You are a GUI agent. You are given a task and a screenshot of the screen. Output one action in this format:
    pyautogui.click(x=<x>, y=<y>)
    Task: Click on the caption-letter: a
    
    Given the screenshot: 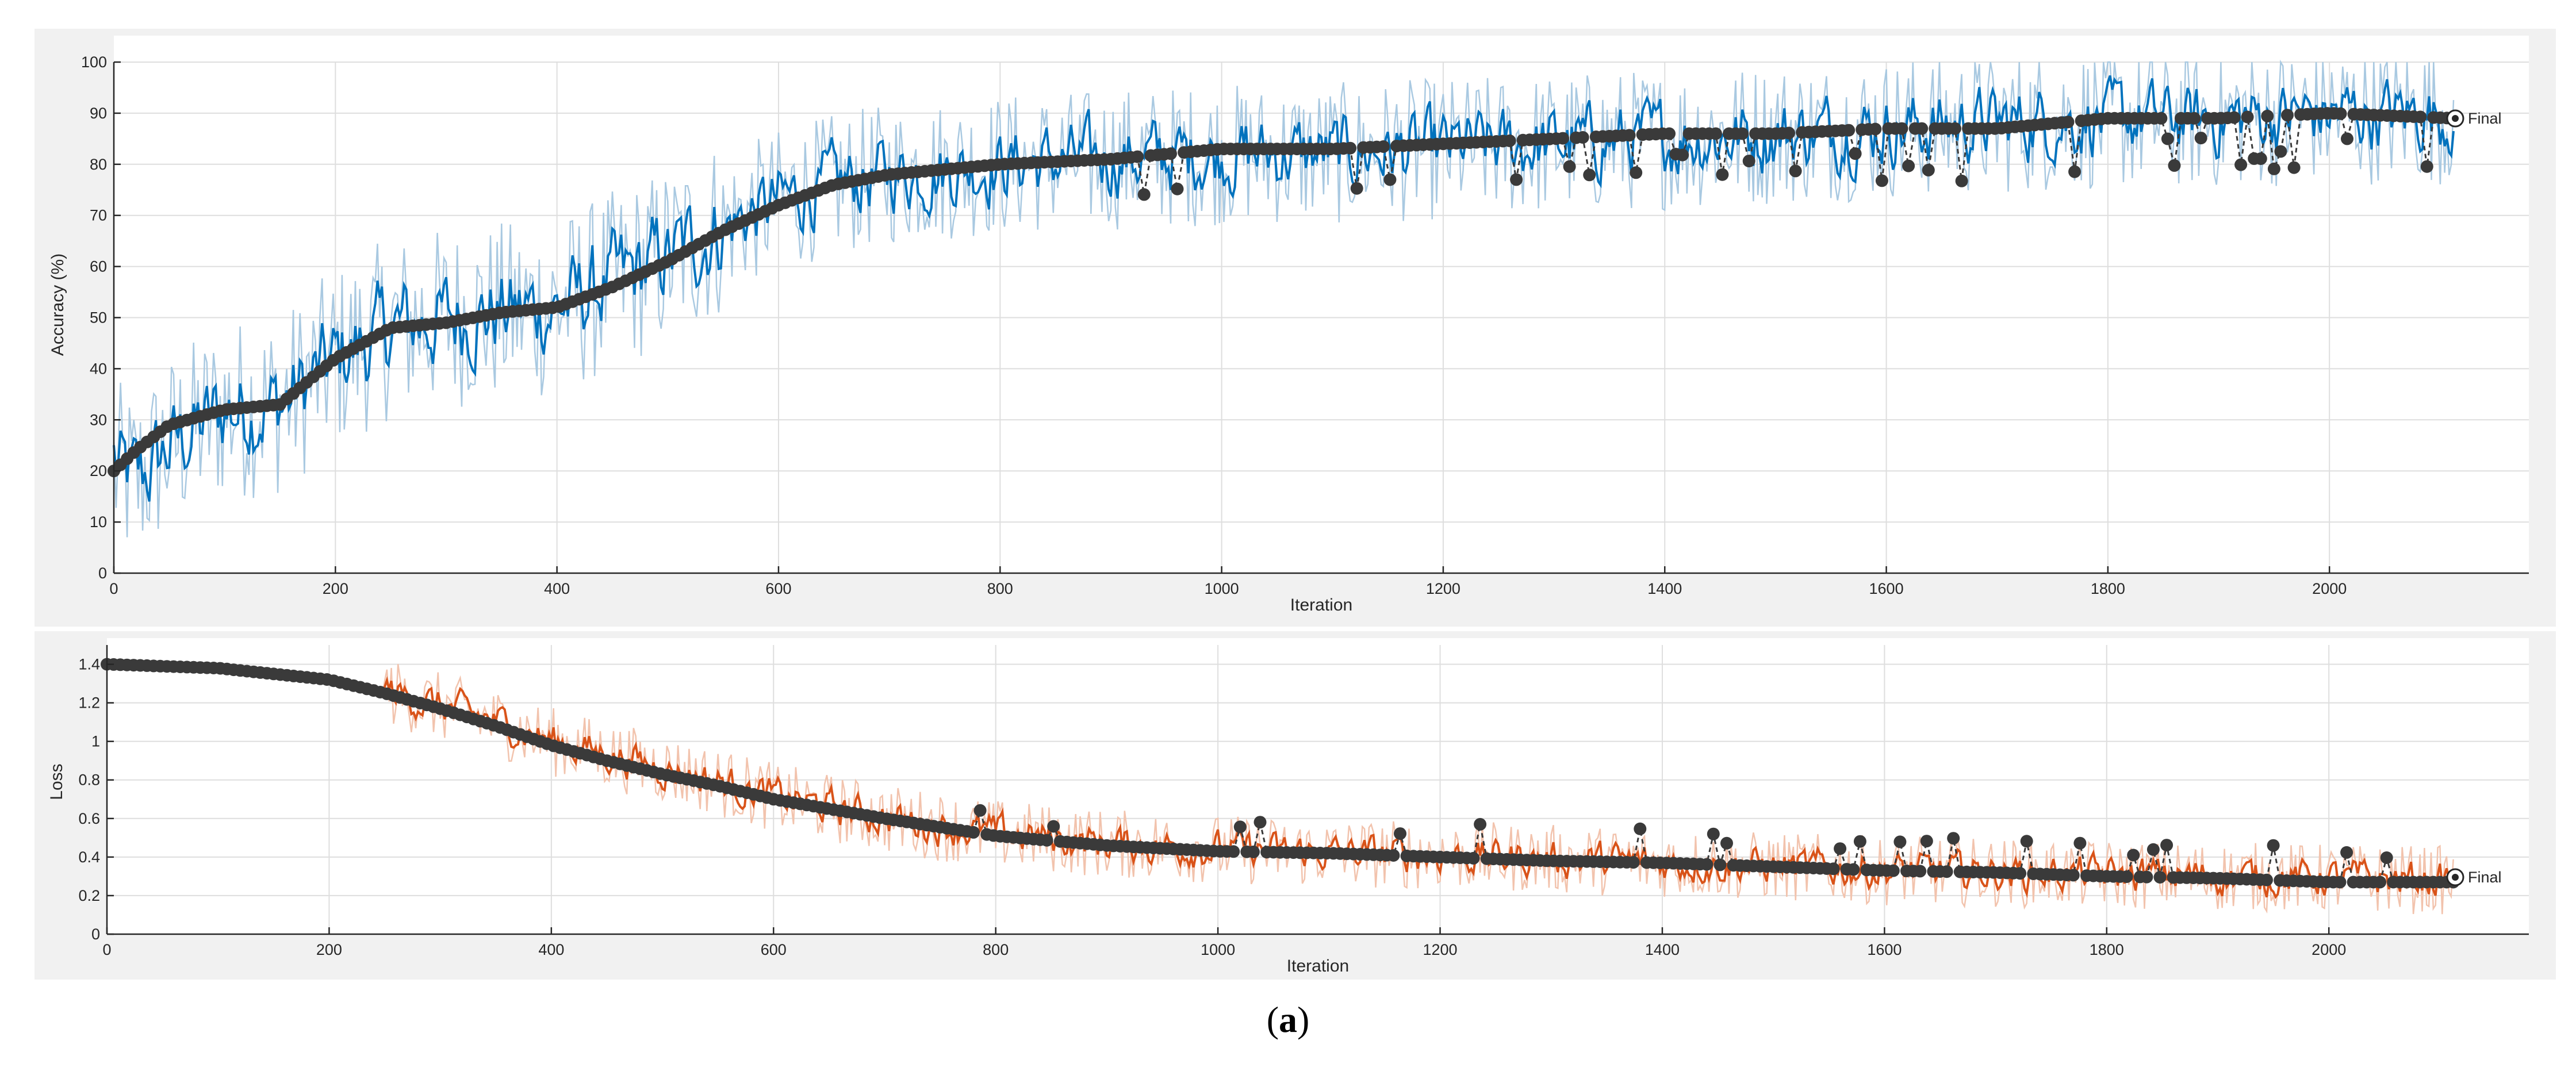 What is the action you would take?
    pyautogui.click(x=1288, y=1019)
    